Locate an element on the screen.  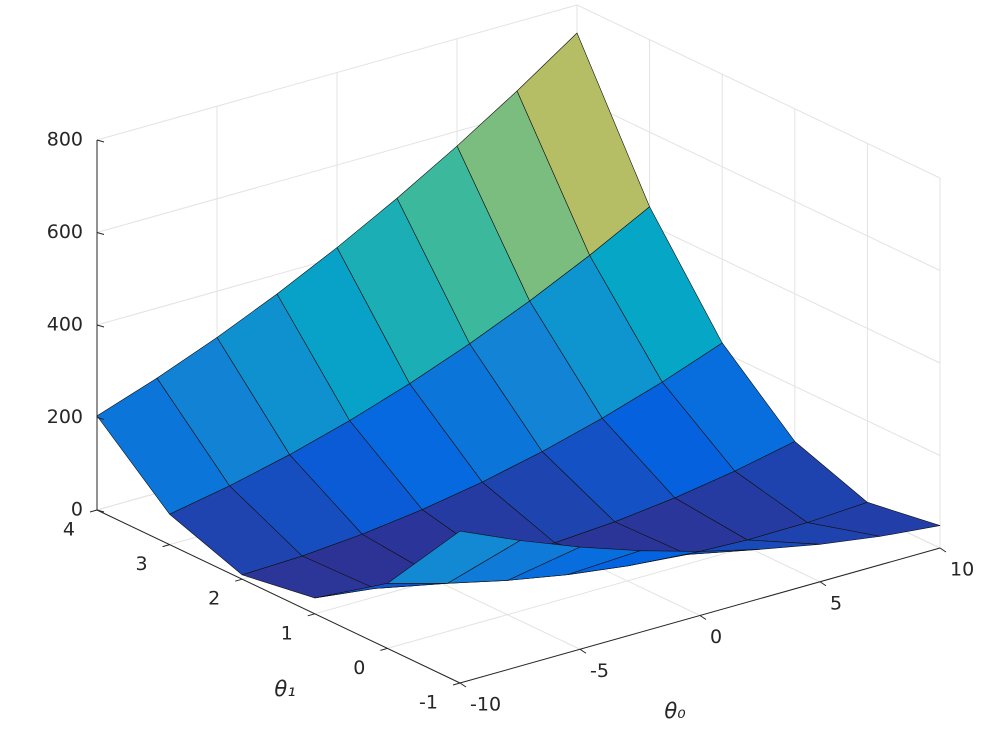
y-tick-label: 0 is located at coordinates (359, 668).